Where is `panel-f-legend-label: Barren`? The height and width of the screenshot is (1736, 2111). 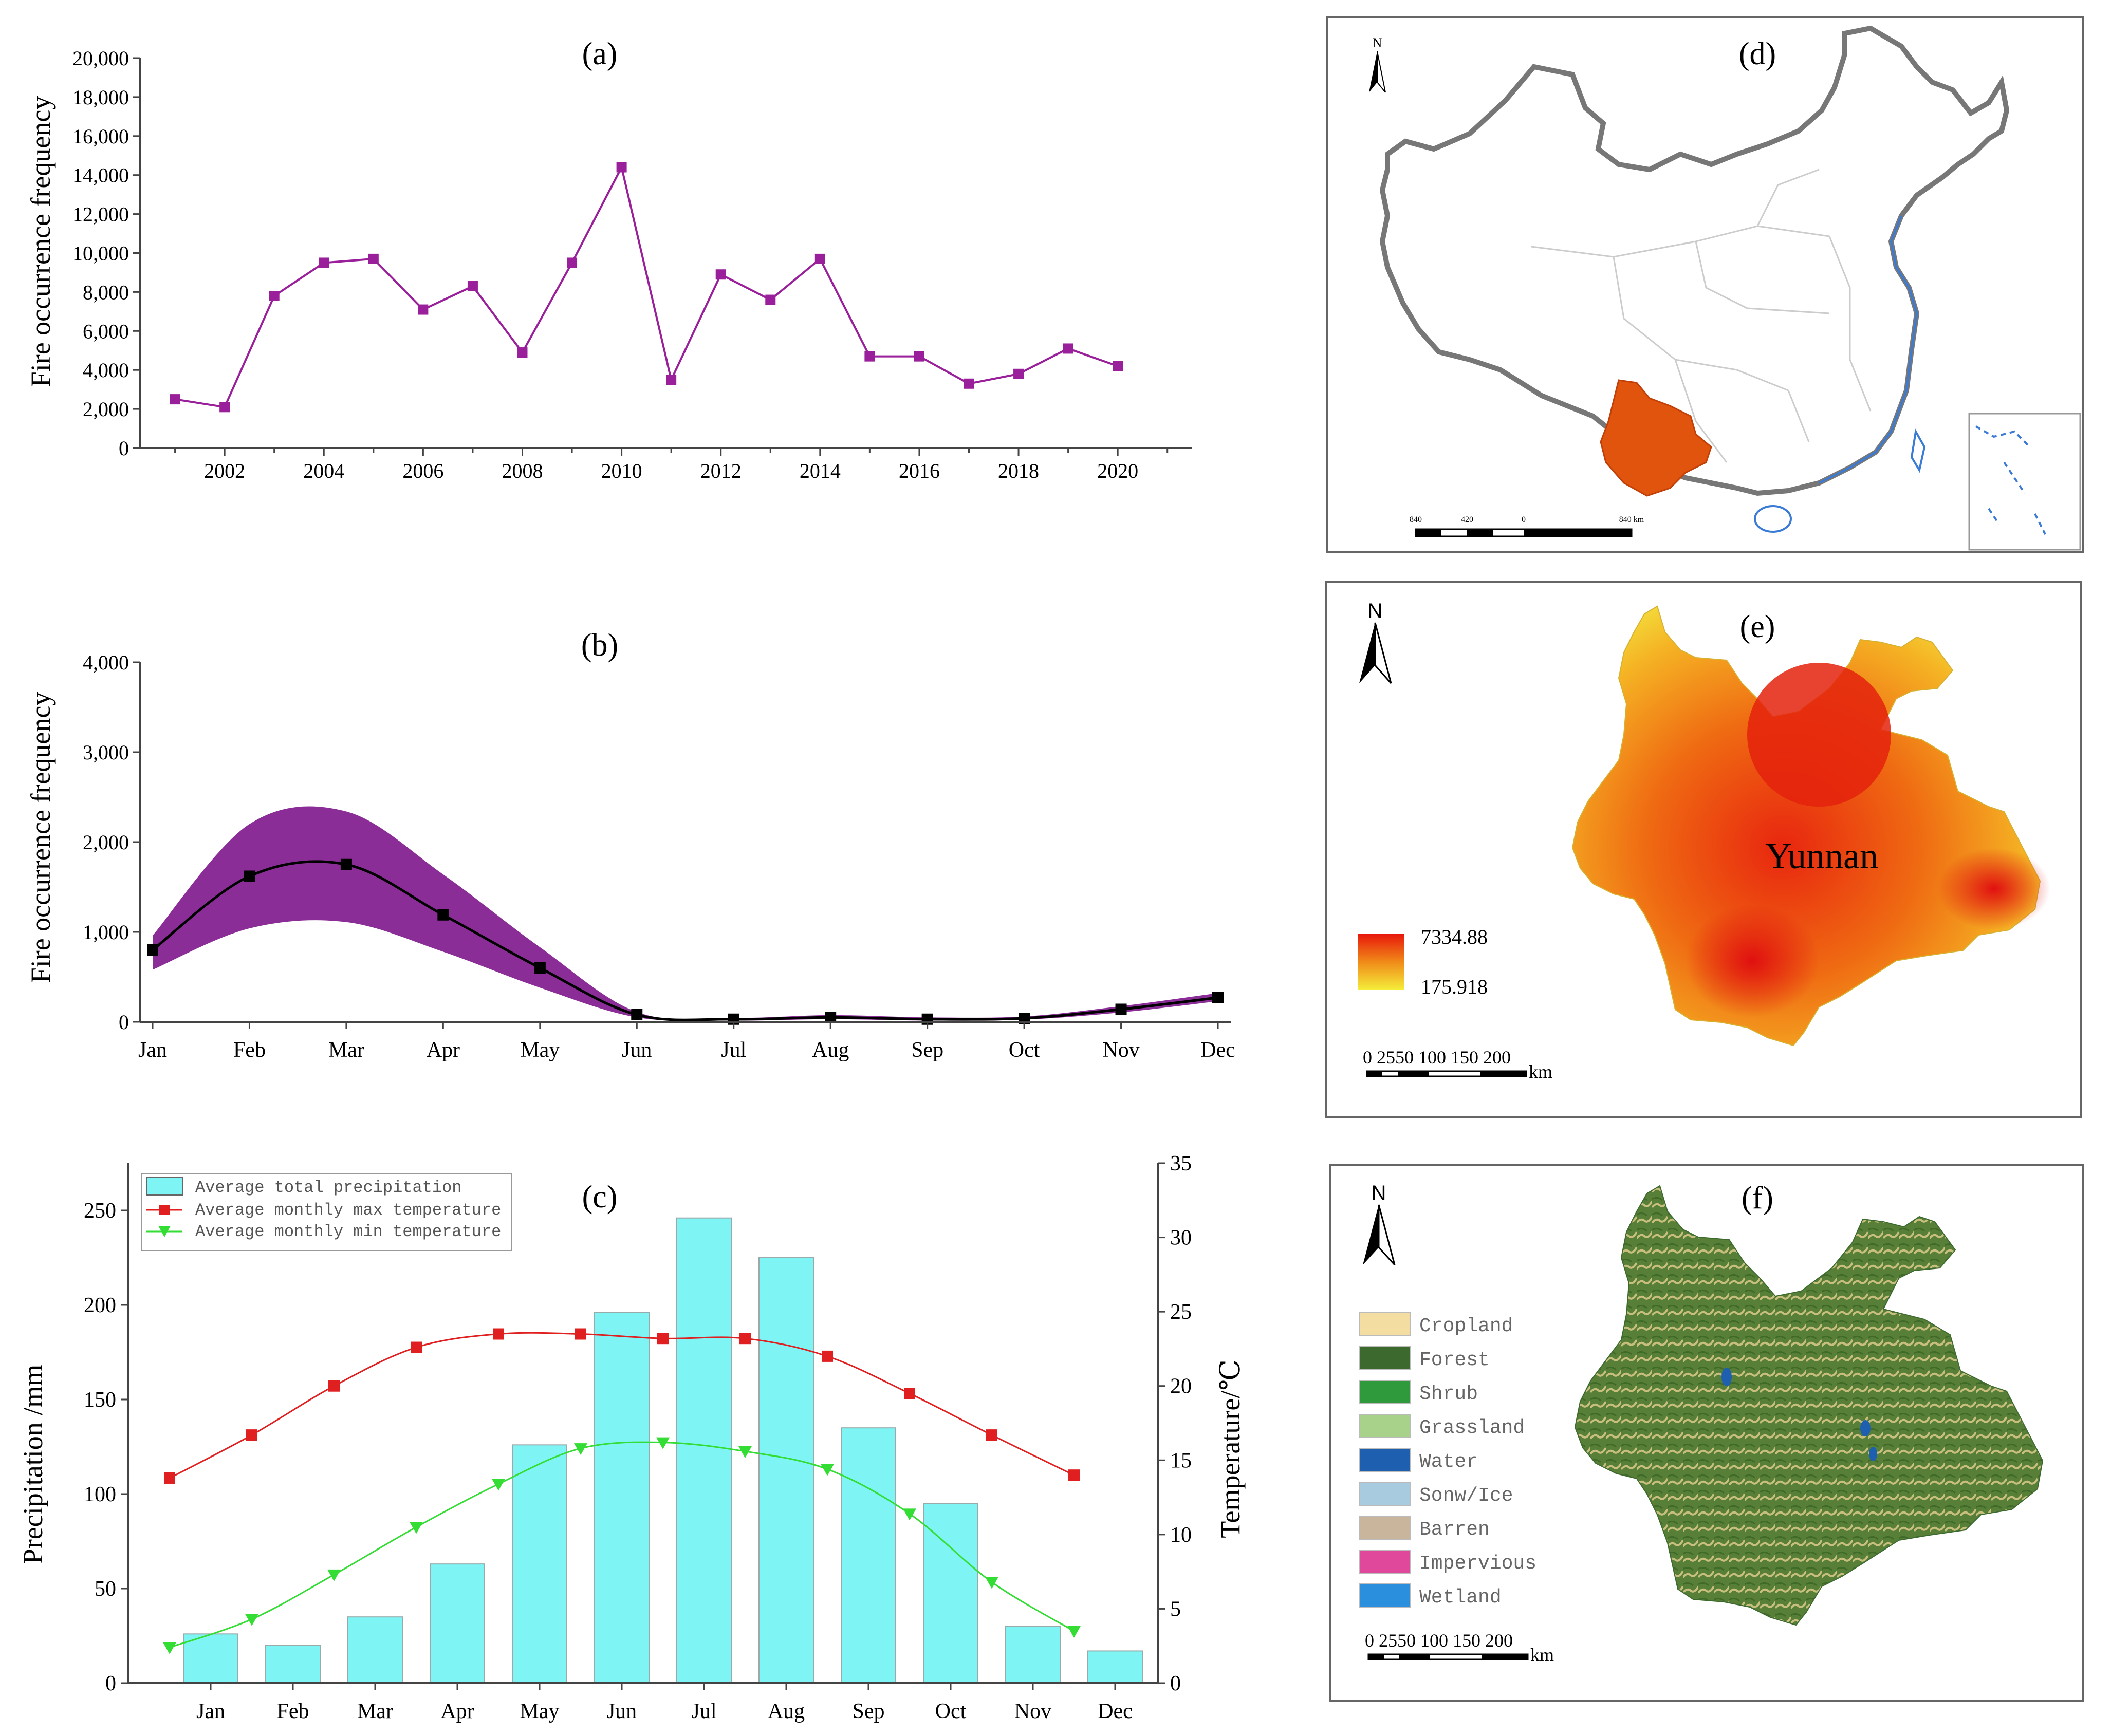
panel-f-legend-label: Barren is located at coordinates (1454, 1530).